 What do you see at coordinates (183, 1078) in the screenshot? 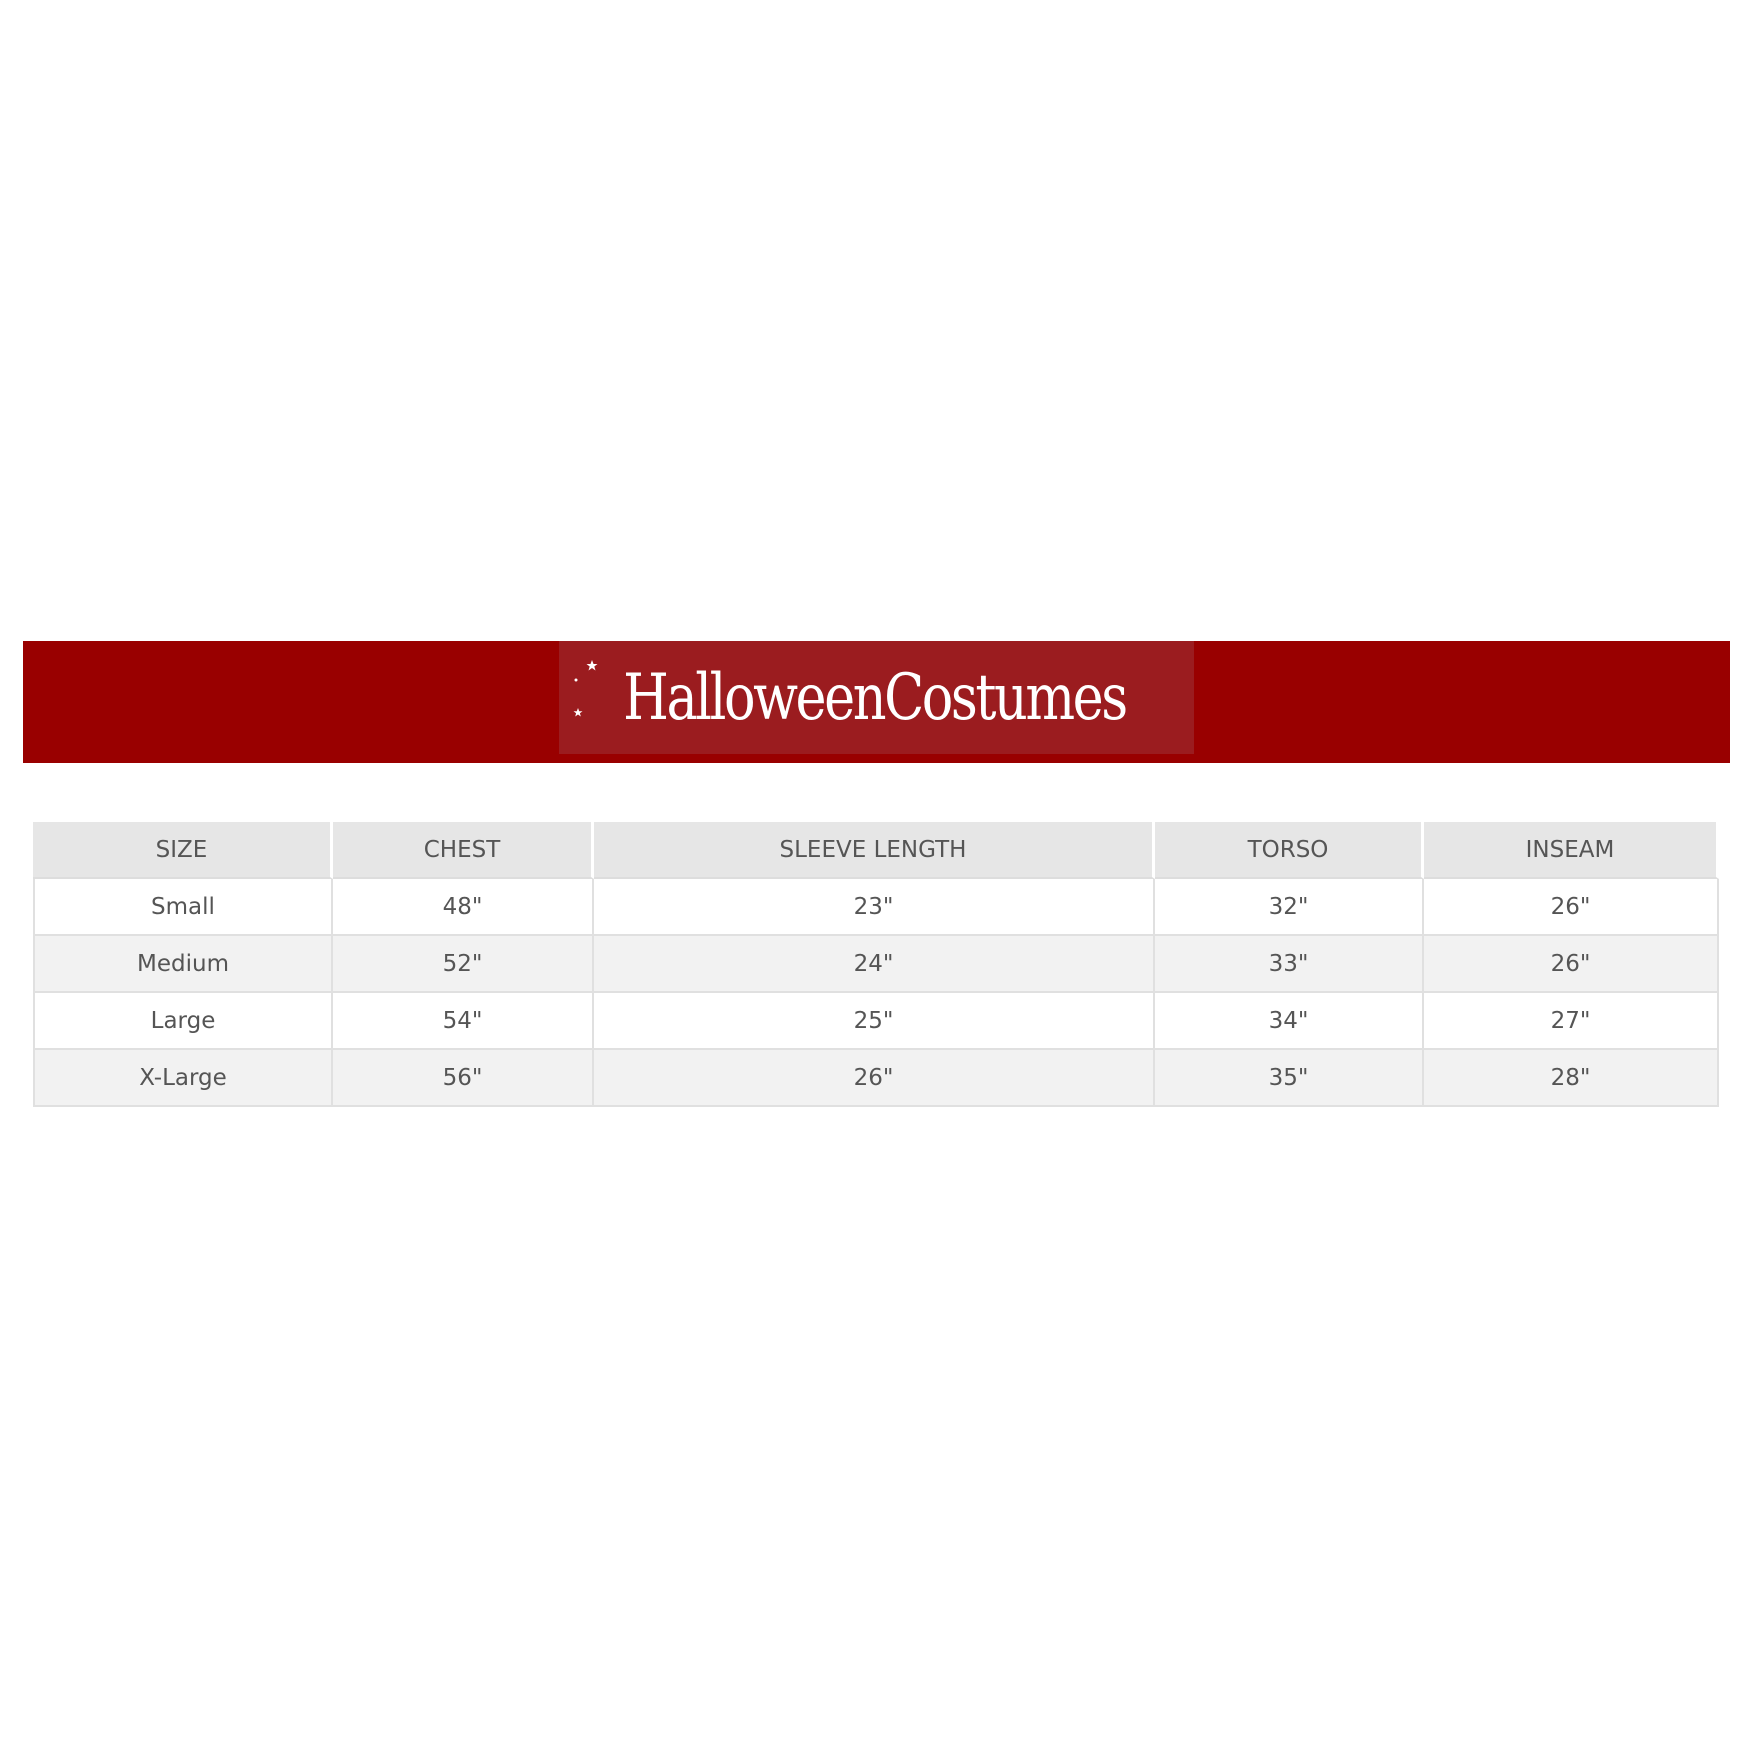
I see `cell-size: X-Large` at bounding box center [183, 1078].